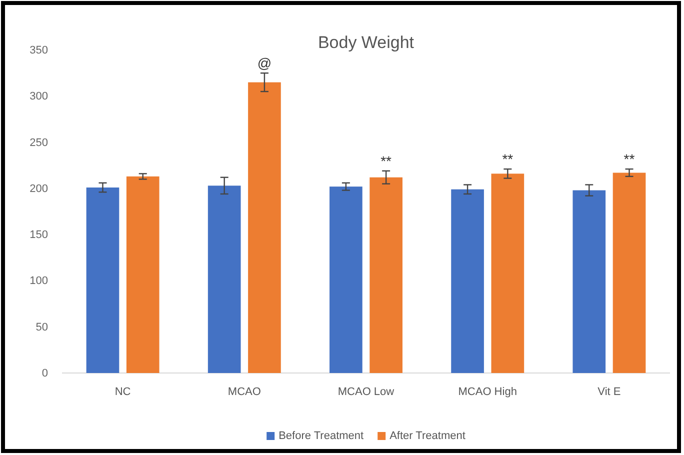  Describe the element at coordinates (39, 188) in the screenshot. I see `y-tick-label: 200` at that location.